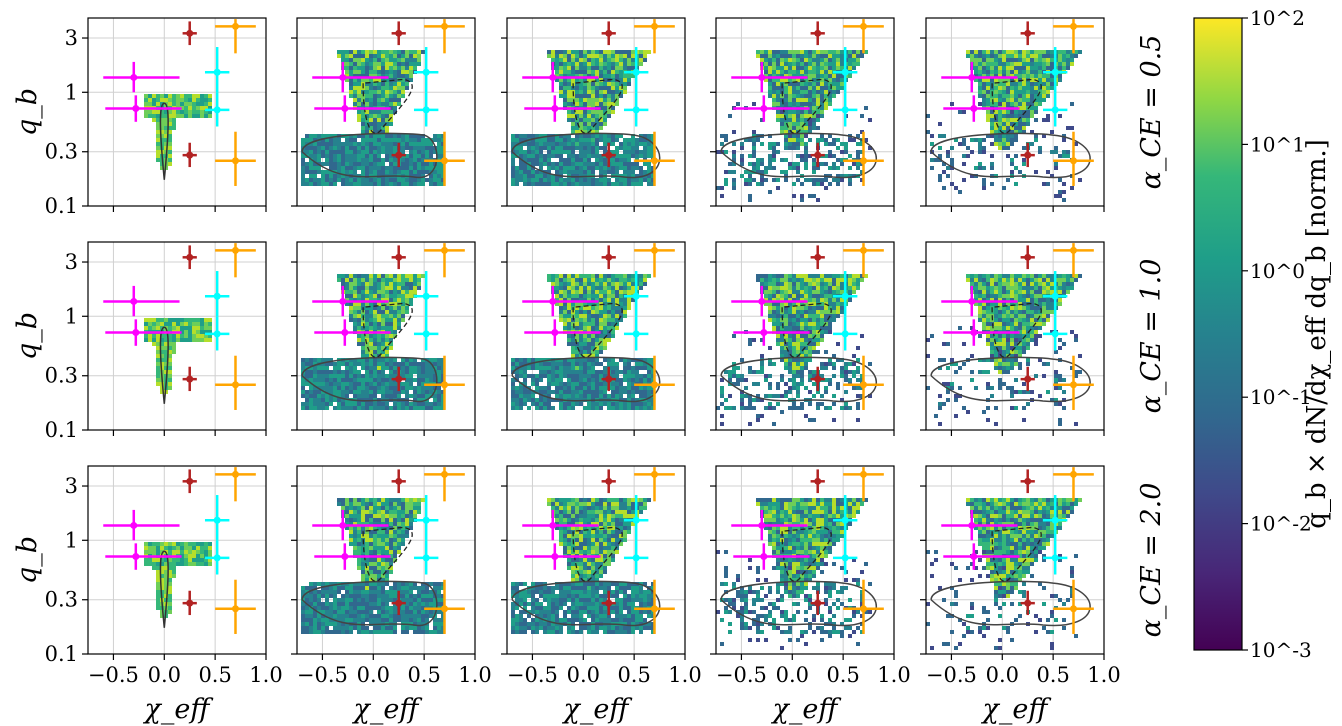 This screenshot has height=726, width=1342. I want to click on error-point, so click(136, 333).